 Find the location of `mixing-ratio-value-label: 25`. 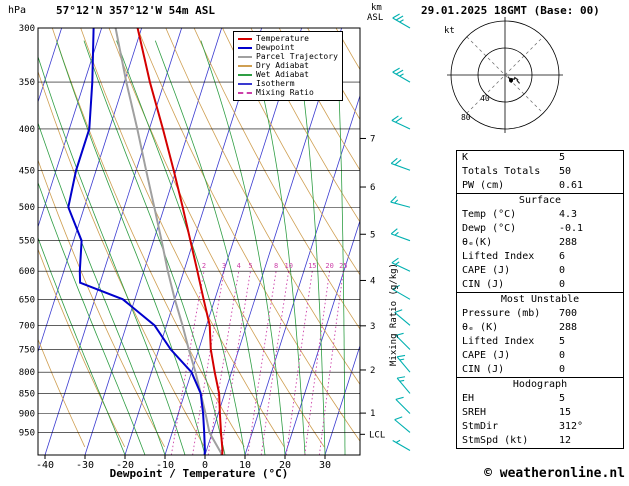

mixing-ratio-value-label: 25 is located at coordinates (343, 266).